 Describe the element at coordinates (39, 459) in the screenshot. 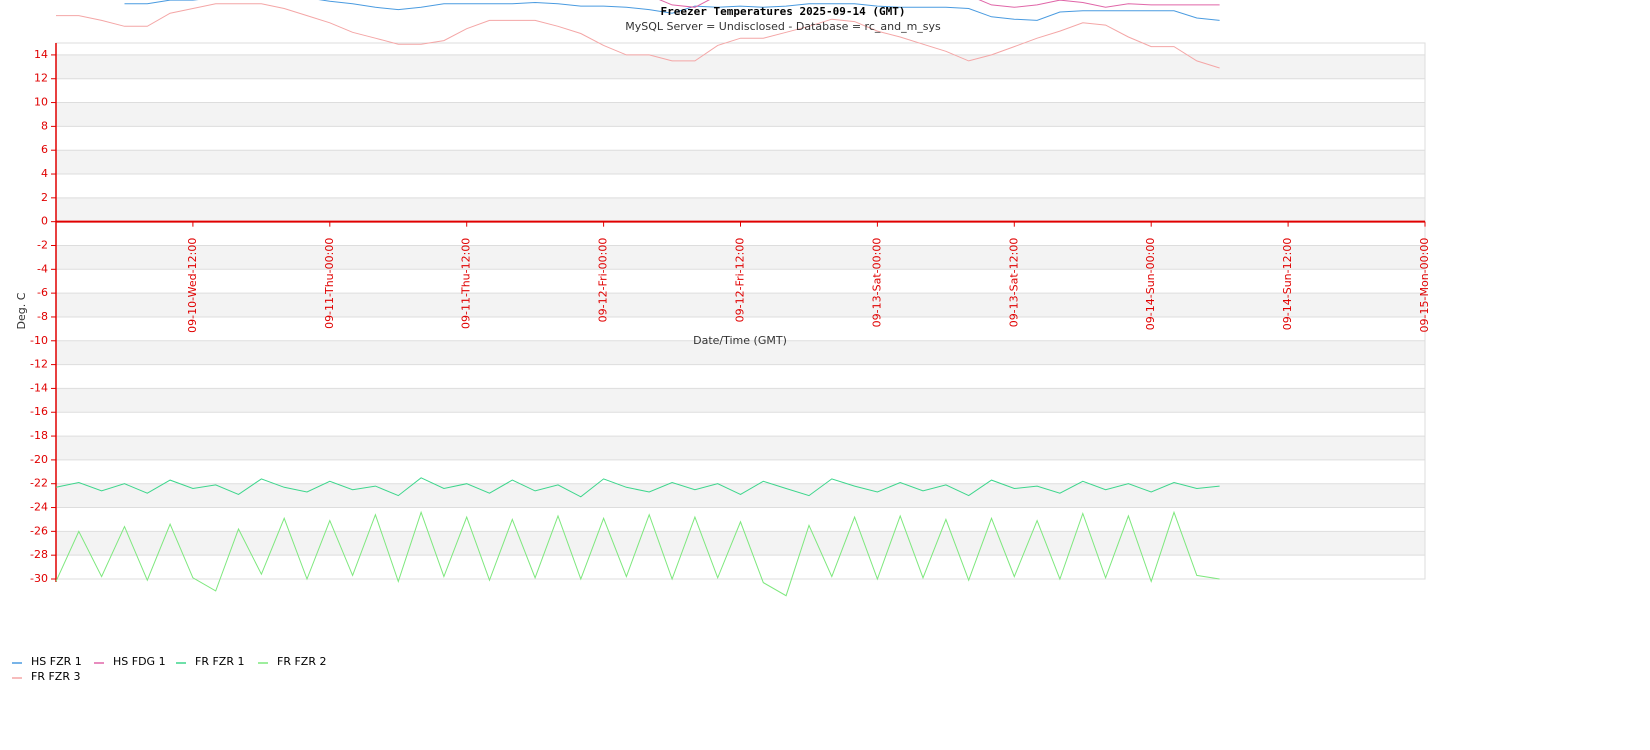

I see `y-tick-label: -20` at that location.